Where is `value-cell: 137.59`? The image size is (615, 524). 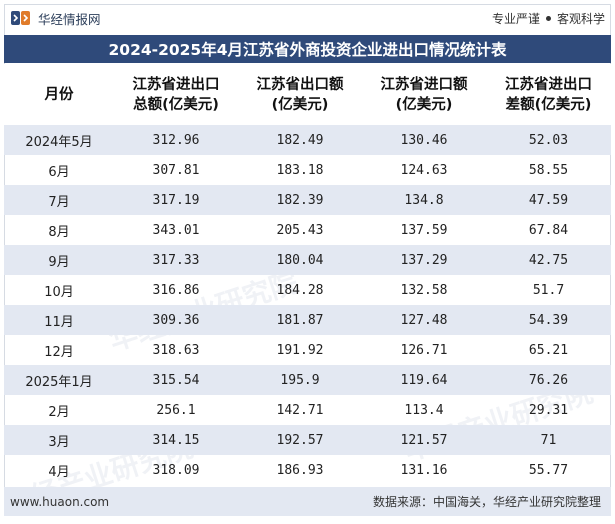
value-cell: 137.59 is located at coordinates (424, 230).